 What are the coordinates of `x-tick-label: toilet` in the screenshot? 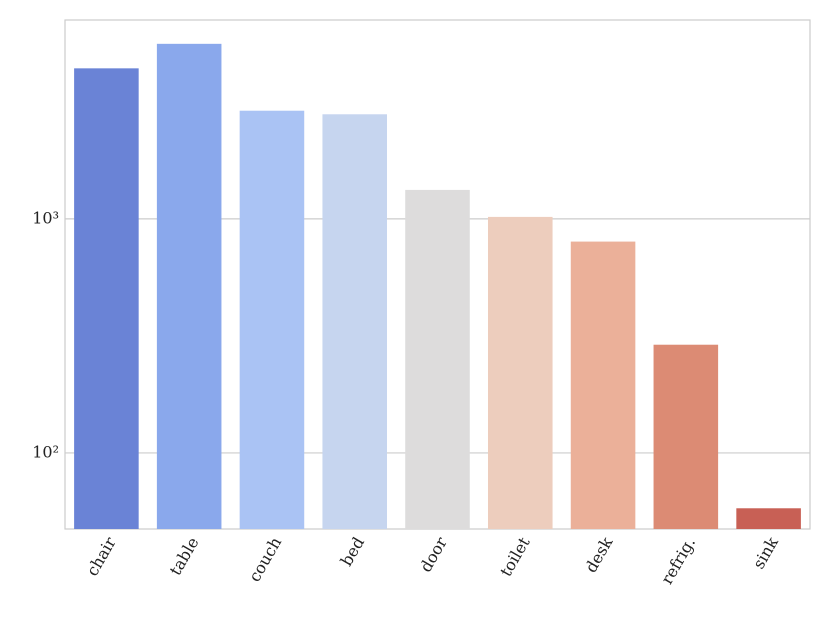 It's located at (515, 556).